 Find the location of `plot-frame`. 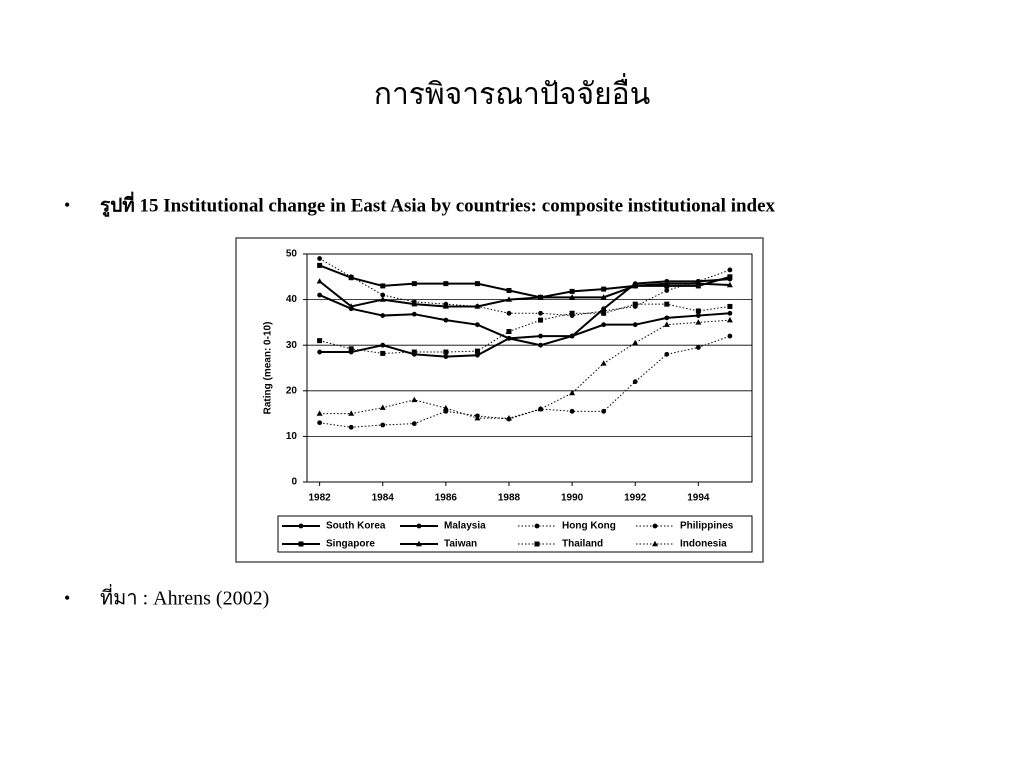

plot-frame is located at coordinates (529, 368).